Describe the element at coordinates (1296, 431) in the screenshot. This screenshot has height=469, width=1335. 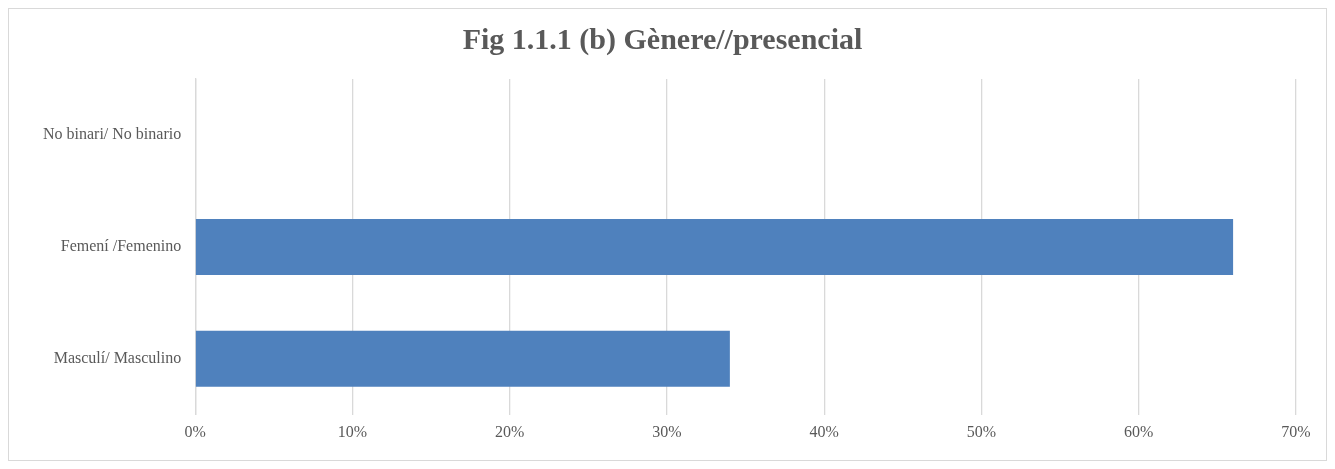
I see `x-tick-label: 70%` at that location.